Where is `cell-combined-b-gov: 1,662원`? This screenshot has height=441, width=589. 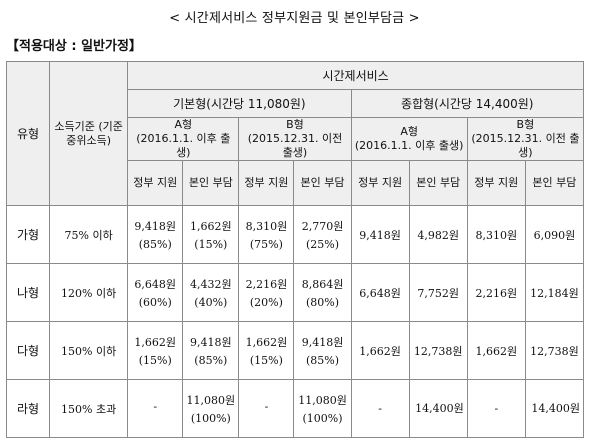 cell-combined-b-gov: 1,662원 is located at coordinates (496, 350).